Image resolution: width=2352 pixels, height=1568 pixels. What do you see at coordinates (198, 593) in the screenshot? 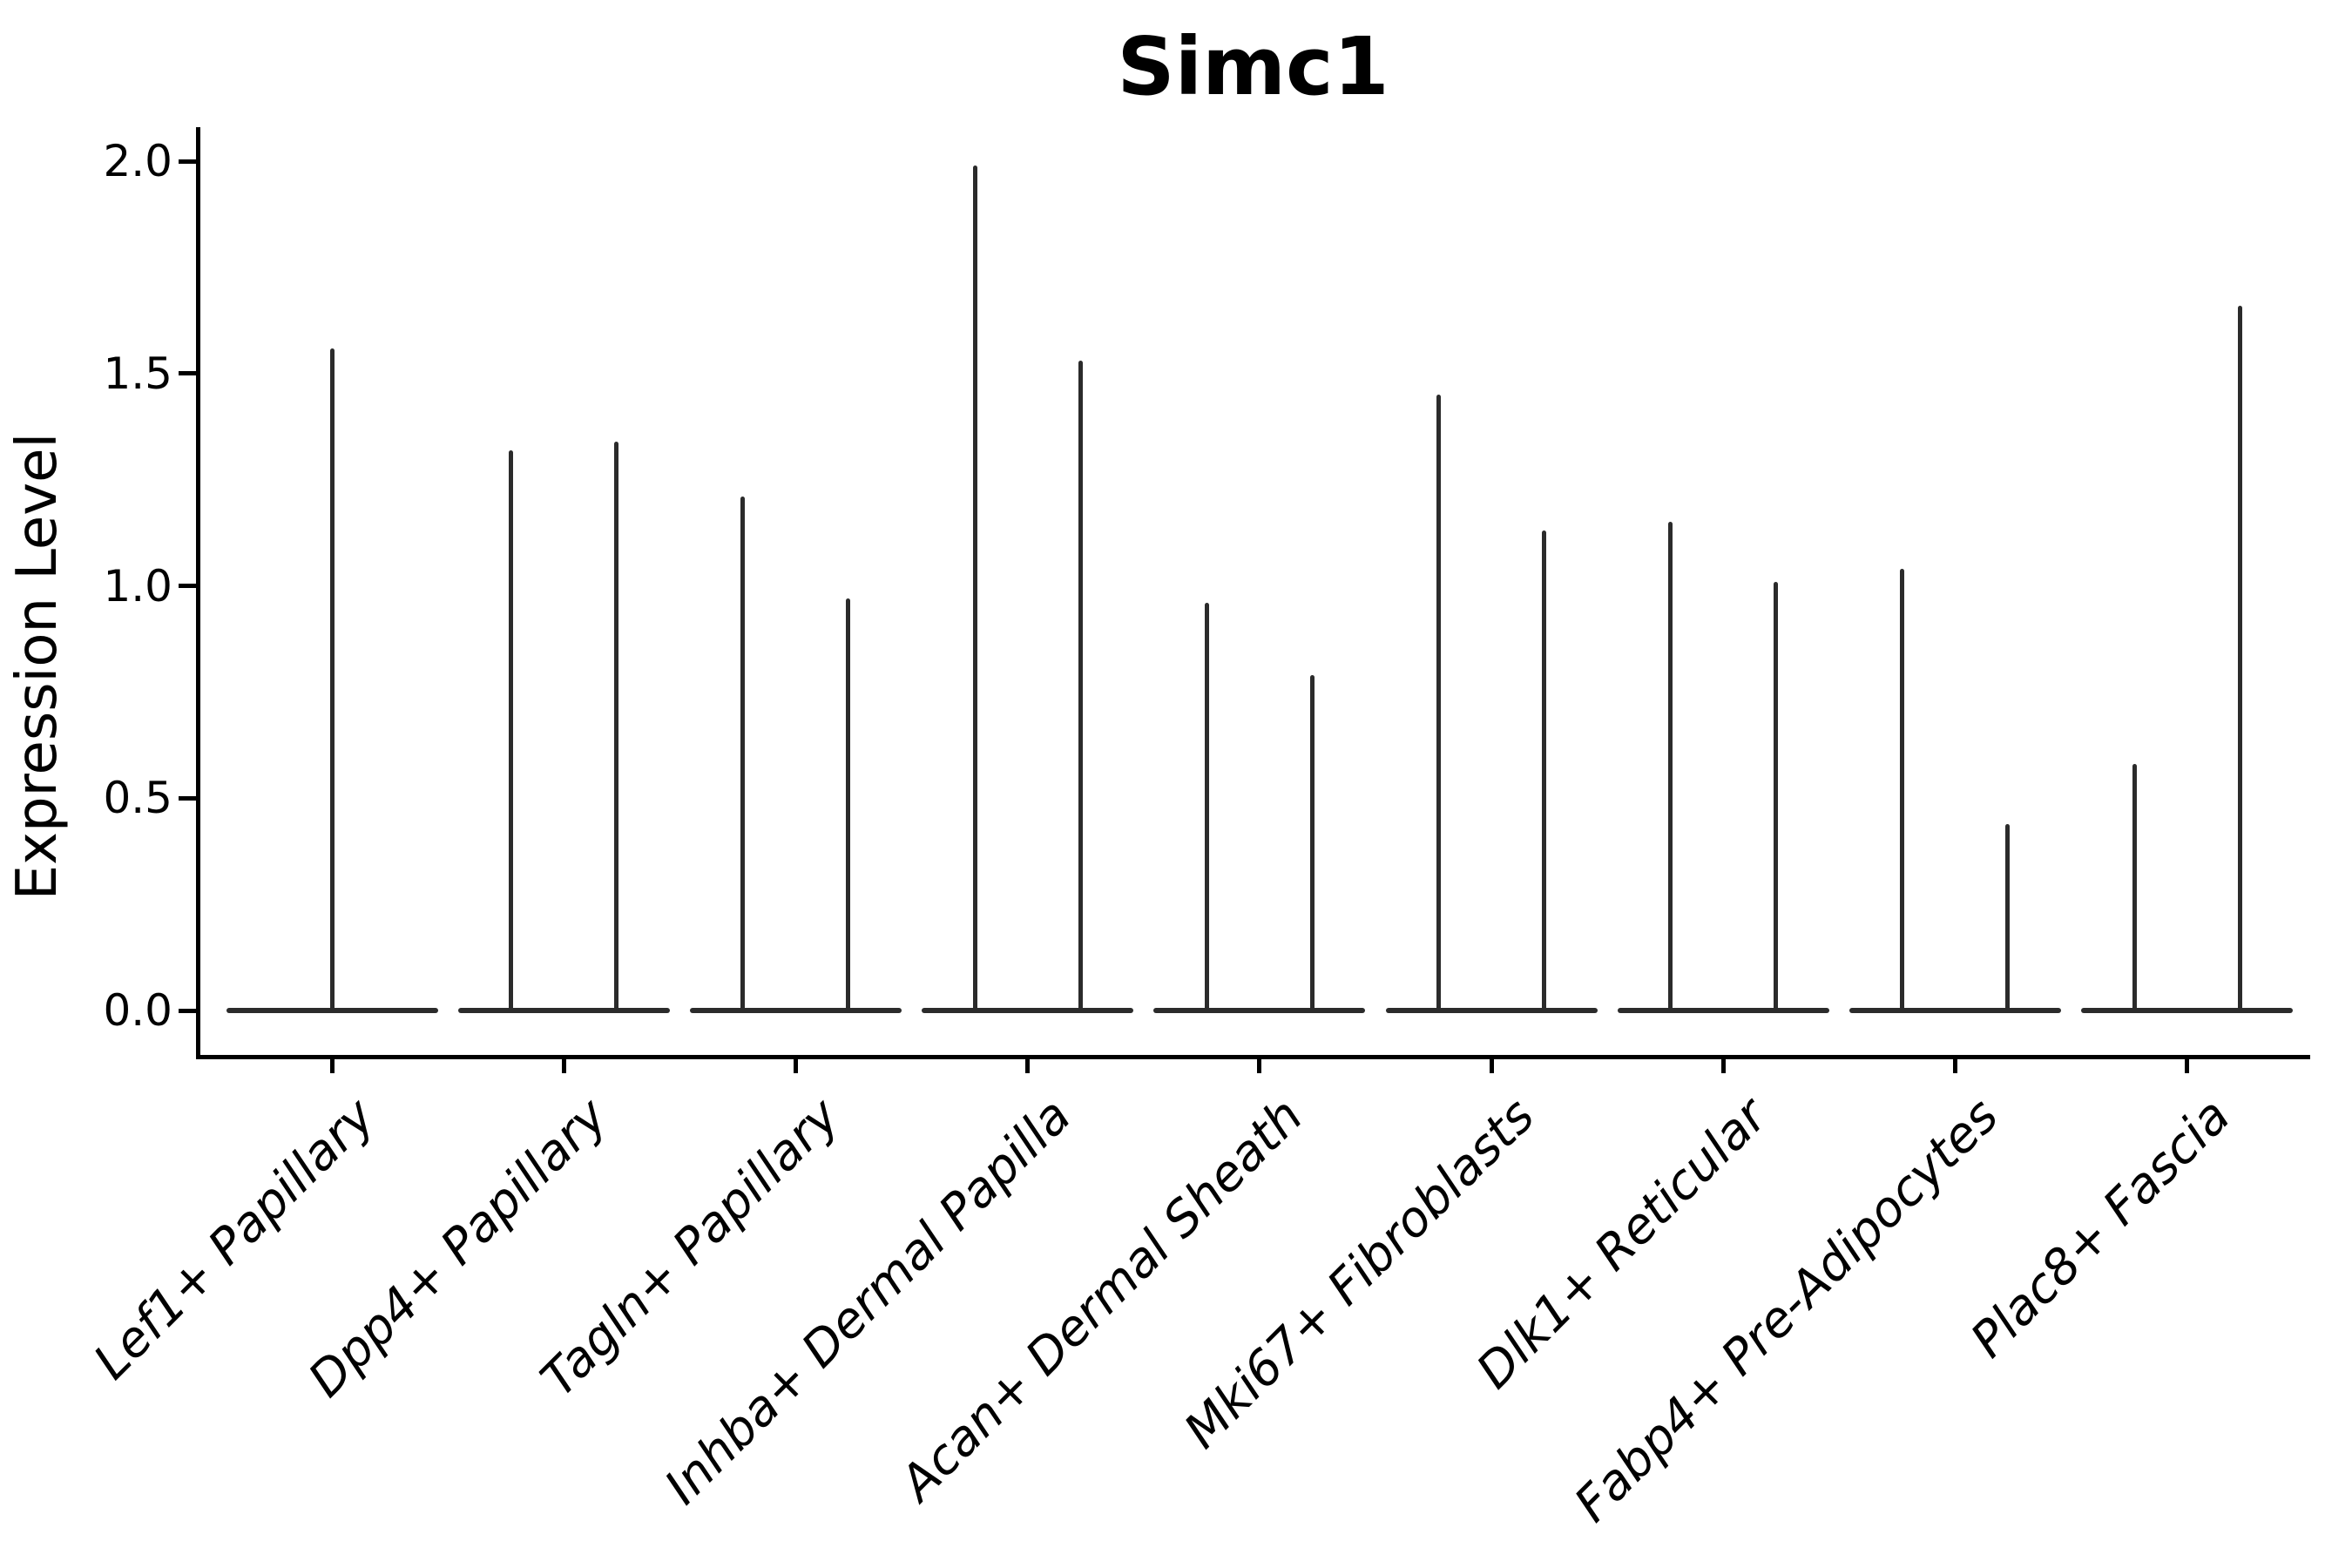
I see `y-axis-line` at bounding box center [198, 593].